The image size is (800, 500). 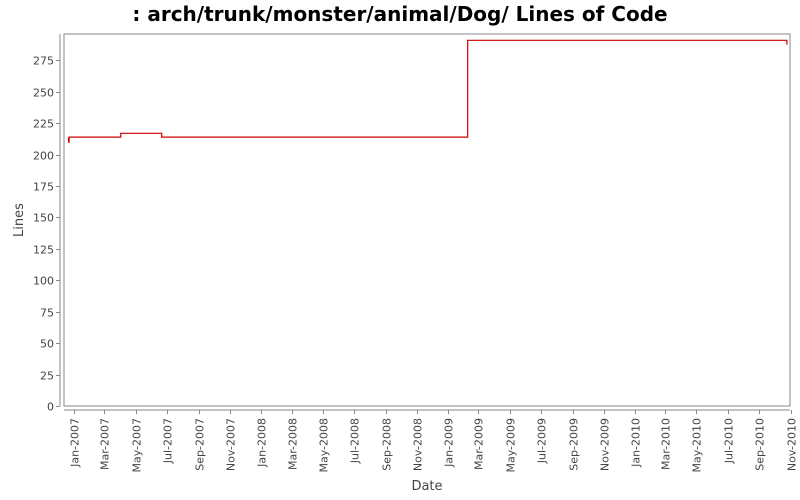 I want to click on x-tick-label: Jan-2009, so click(x=449, y=443).